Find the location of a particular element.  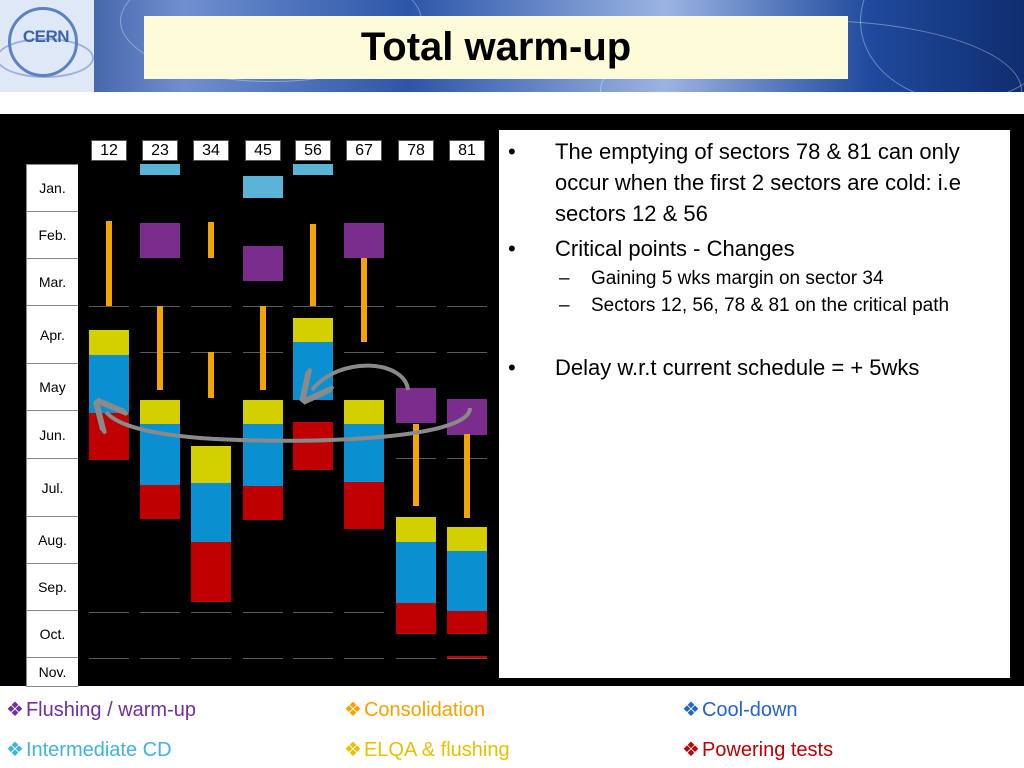

bullet-text: Critical points - Changes is located at coordinates (675, 248).